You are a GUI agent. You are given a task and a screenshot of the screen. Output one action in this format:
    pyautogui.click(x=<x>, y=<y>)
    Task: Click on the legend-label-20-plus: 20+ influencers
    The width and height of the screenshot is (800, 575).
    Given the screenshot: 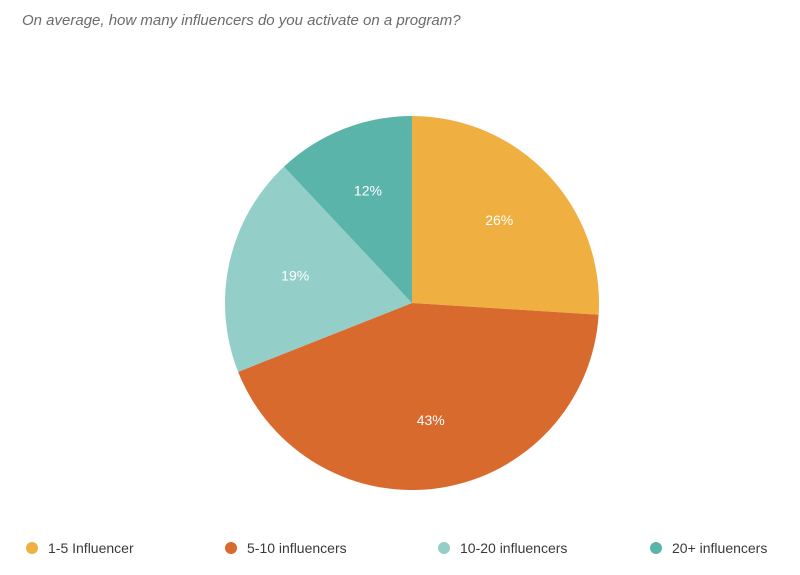 What is the action you would take?
    pyautogui.click(x=720, y=548)
    